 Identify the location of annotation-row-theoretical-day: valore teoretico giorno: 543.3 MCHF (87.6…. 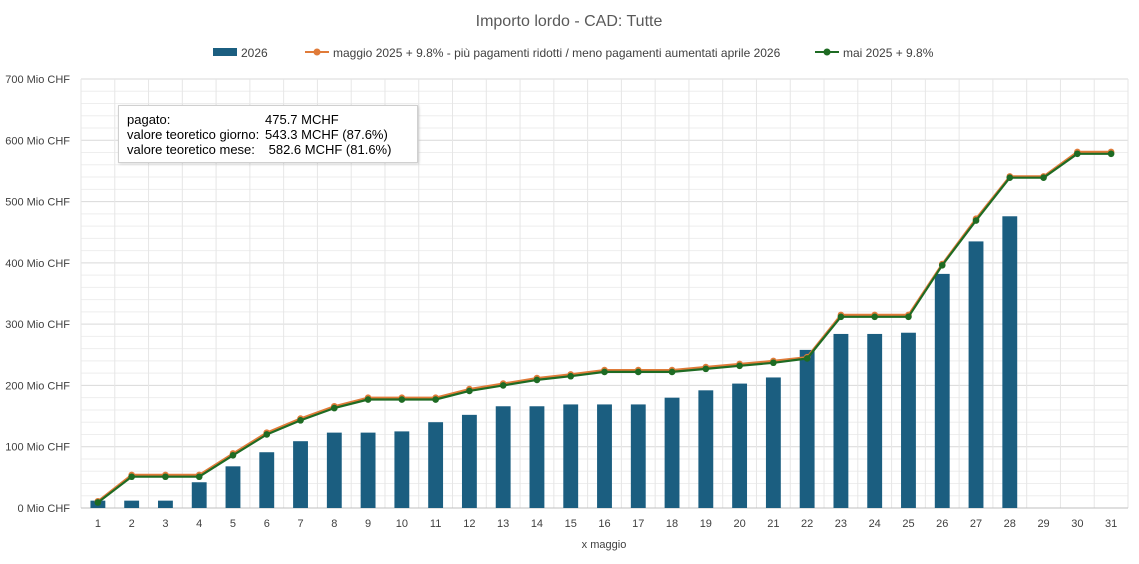
(272, 134).